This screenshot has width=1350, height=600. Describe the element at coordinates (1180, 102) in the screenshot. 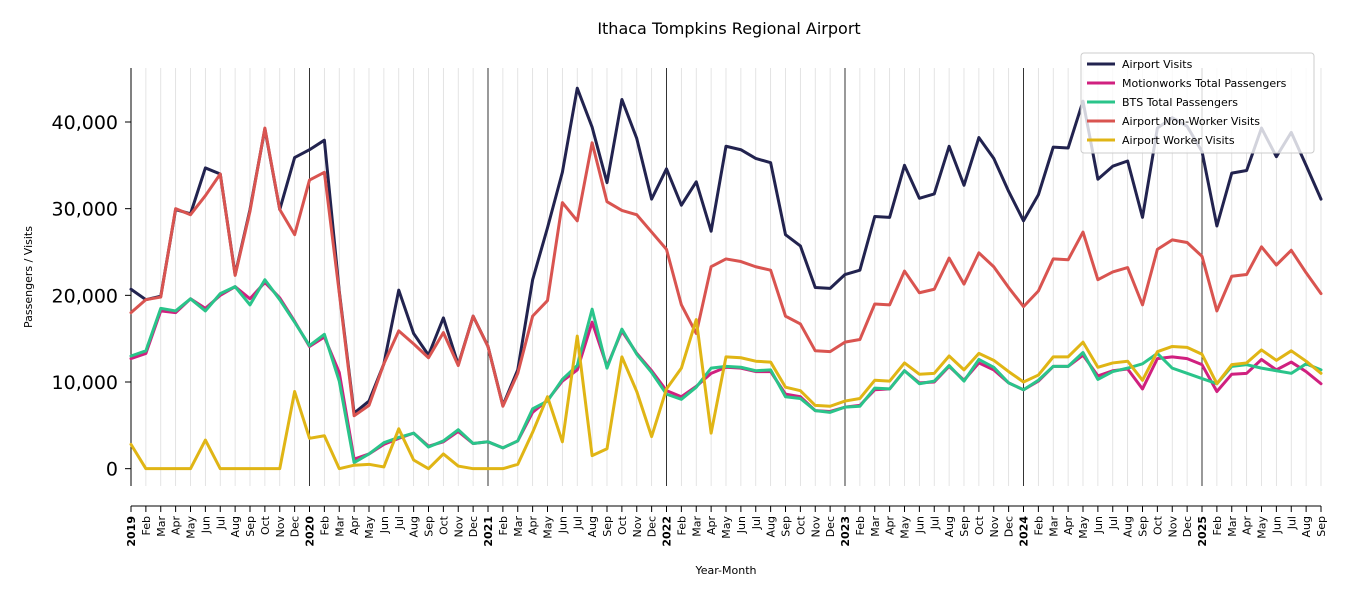

I see `legend-label: BTS Total Passengers` at that location.